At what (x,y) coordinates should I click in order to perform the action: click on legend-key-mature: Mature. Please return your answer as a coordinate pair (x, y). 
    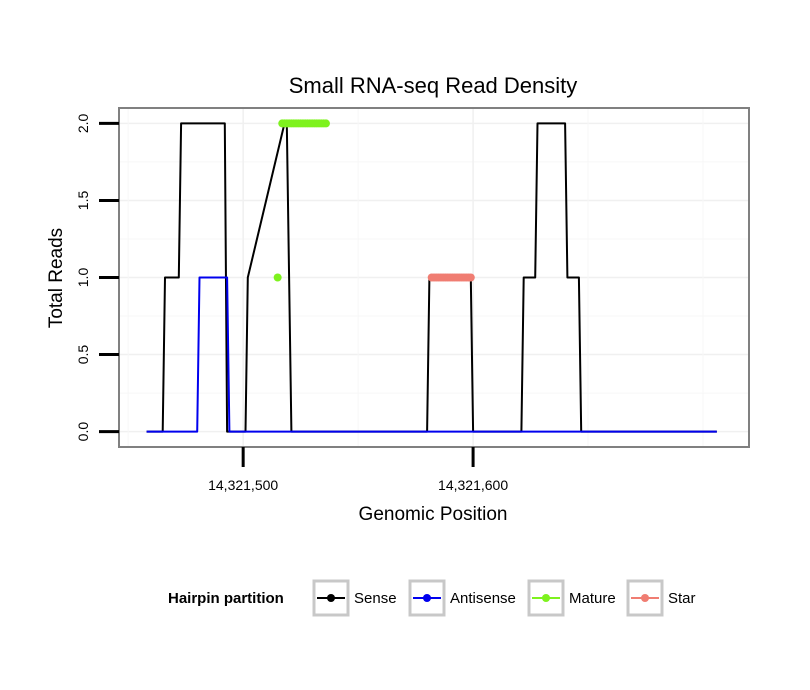
    Looking at the image, I should click on (571, 598).